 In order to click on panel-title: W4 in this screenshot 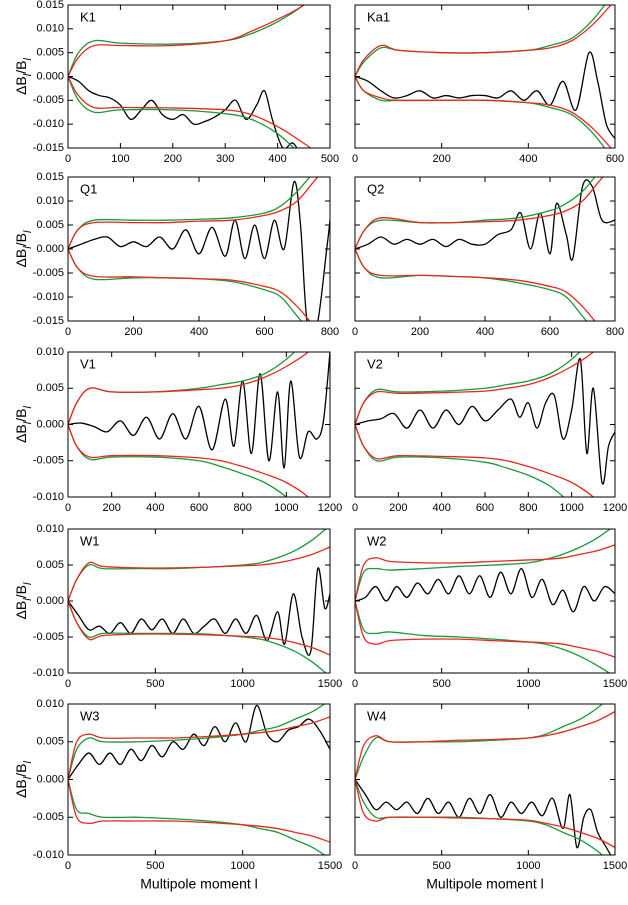, I will do `click(377, 715)`.